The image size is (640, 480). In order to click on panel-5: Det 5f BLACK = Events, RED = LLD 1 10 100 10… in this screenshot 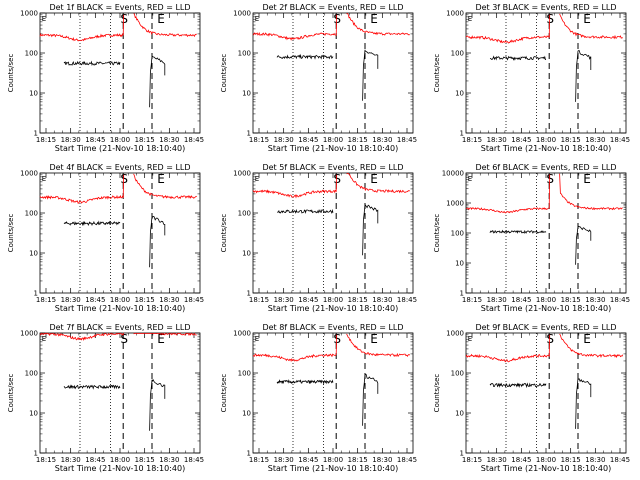, I will do `click(318, 238)`.